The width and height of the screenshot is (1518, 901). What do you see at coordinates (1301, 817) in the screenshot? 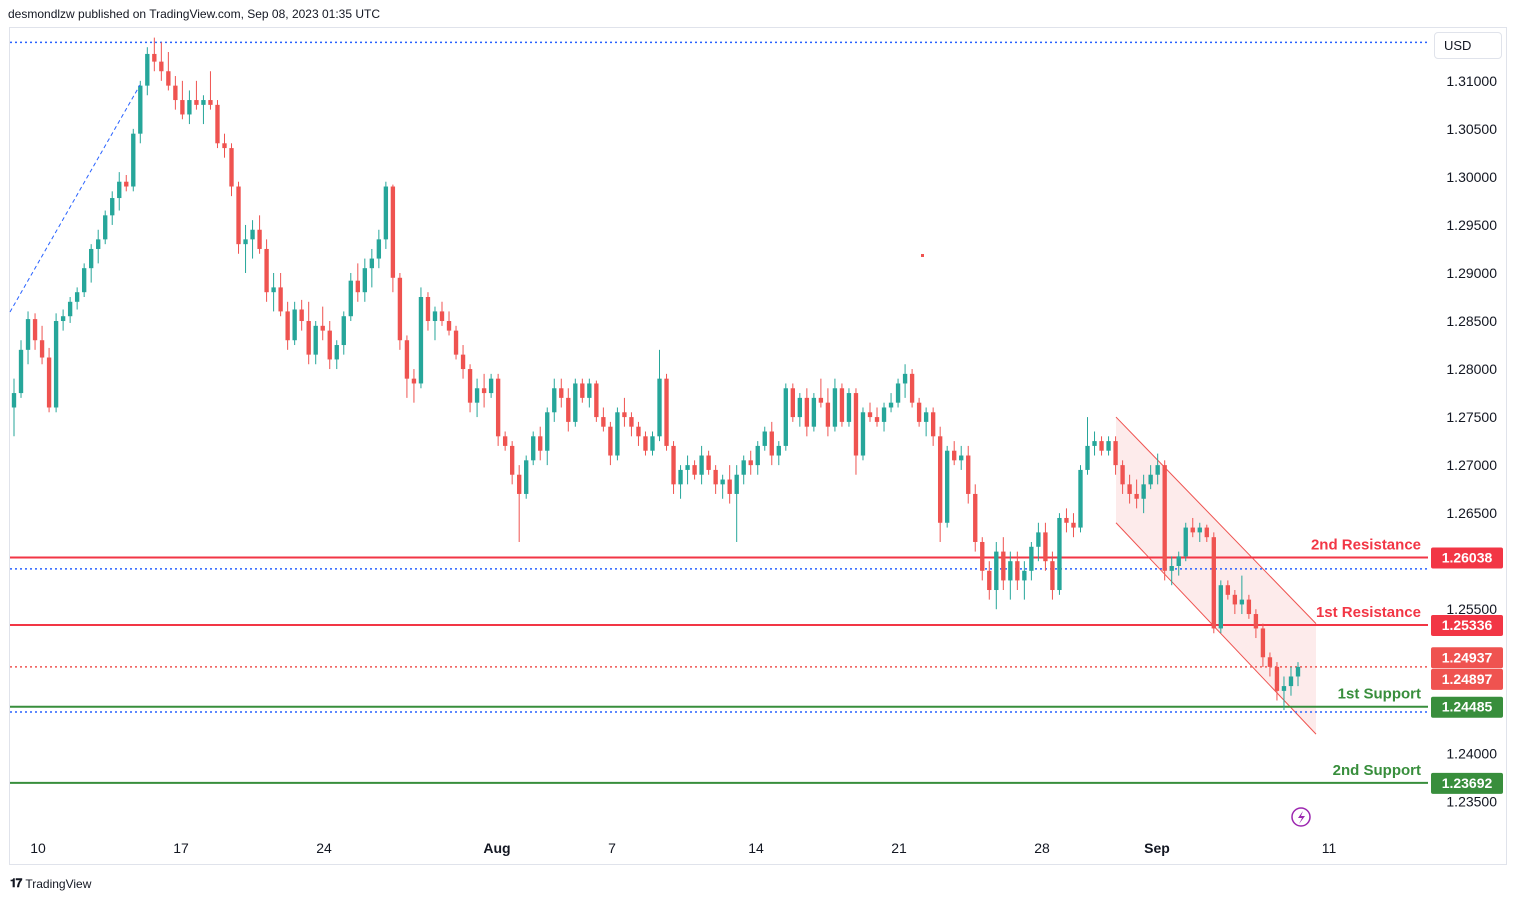
I see `lightning-icon` at bounding box center [1301, 817].